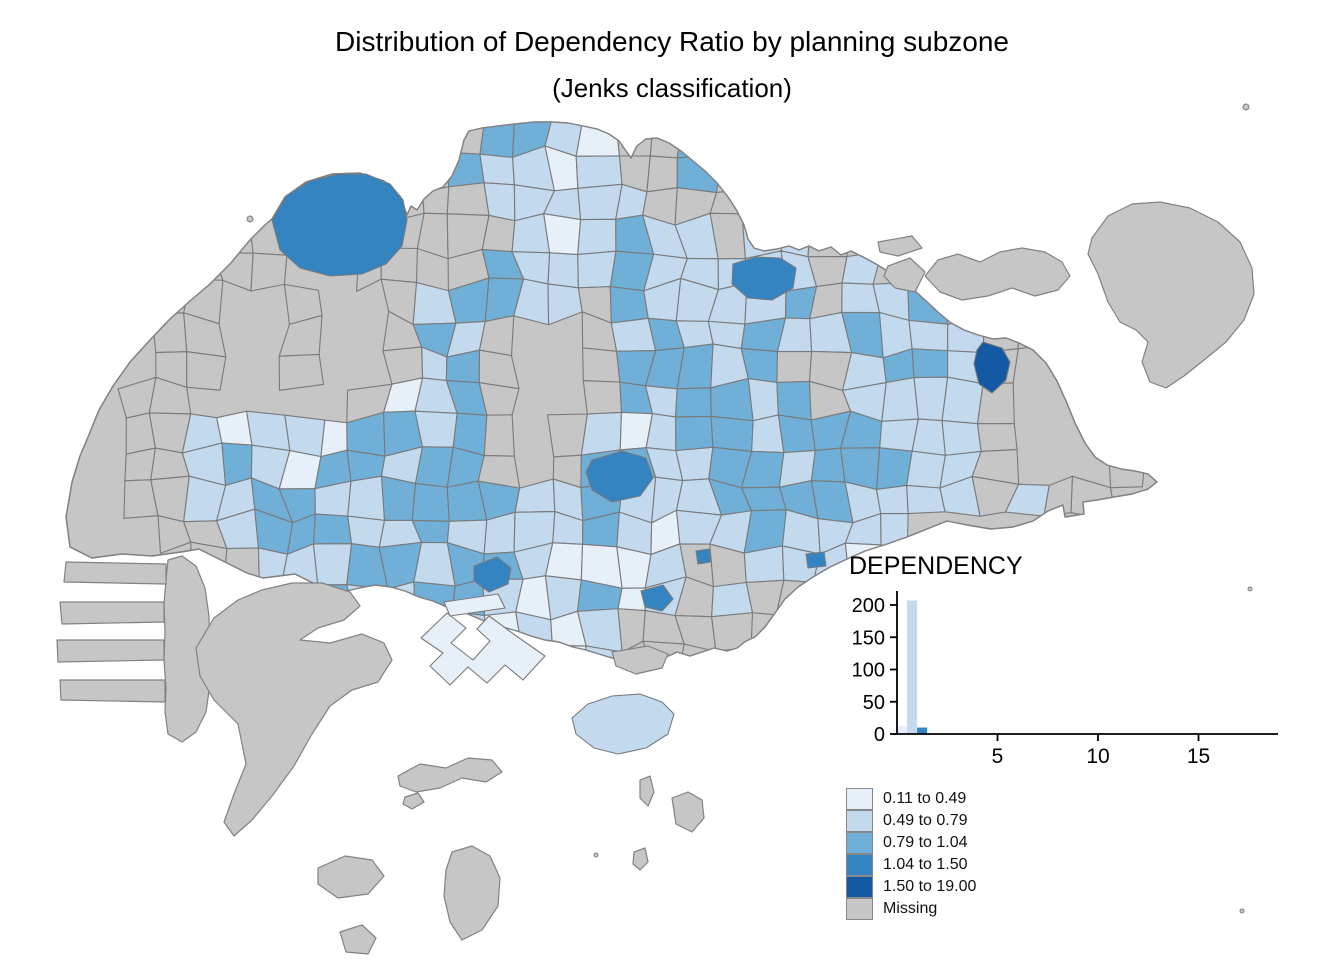  I want to click on island-jurong, so click(294, 709).